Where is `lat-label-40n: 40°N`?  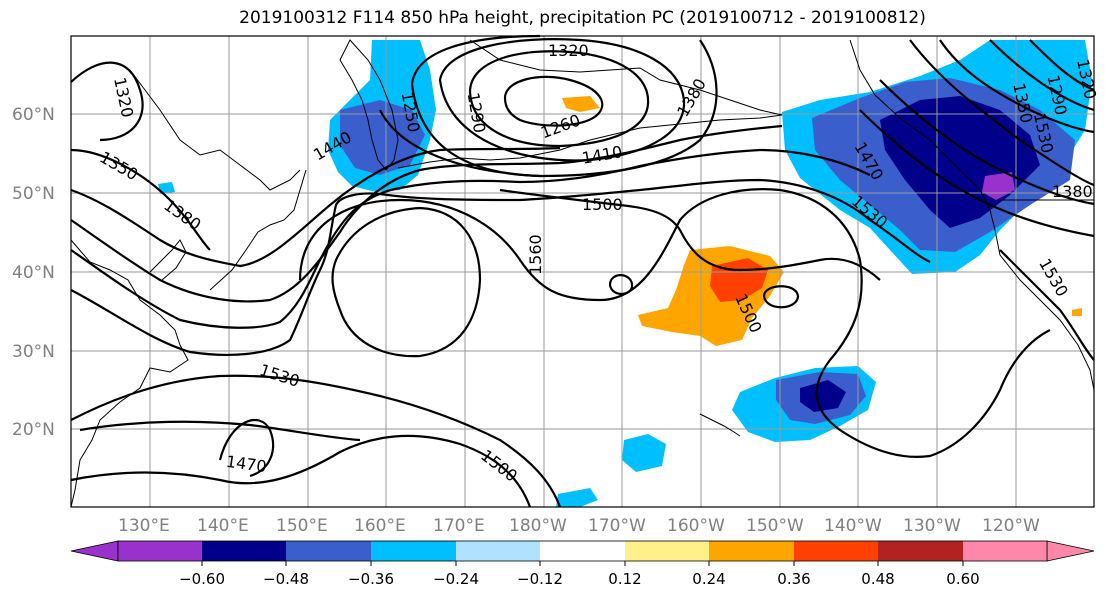 lat-label-40n: 40°N is located at coordinates (33, 273).